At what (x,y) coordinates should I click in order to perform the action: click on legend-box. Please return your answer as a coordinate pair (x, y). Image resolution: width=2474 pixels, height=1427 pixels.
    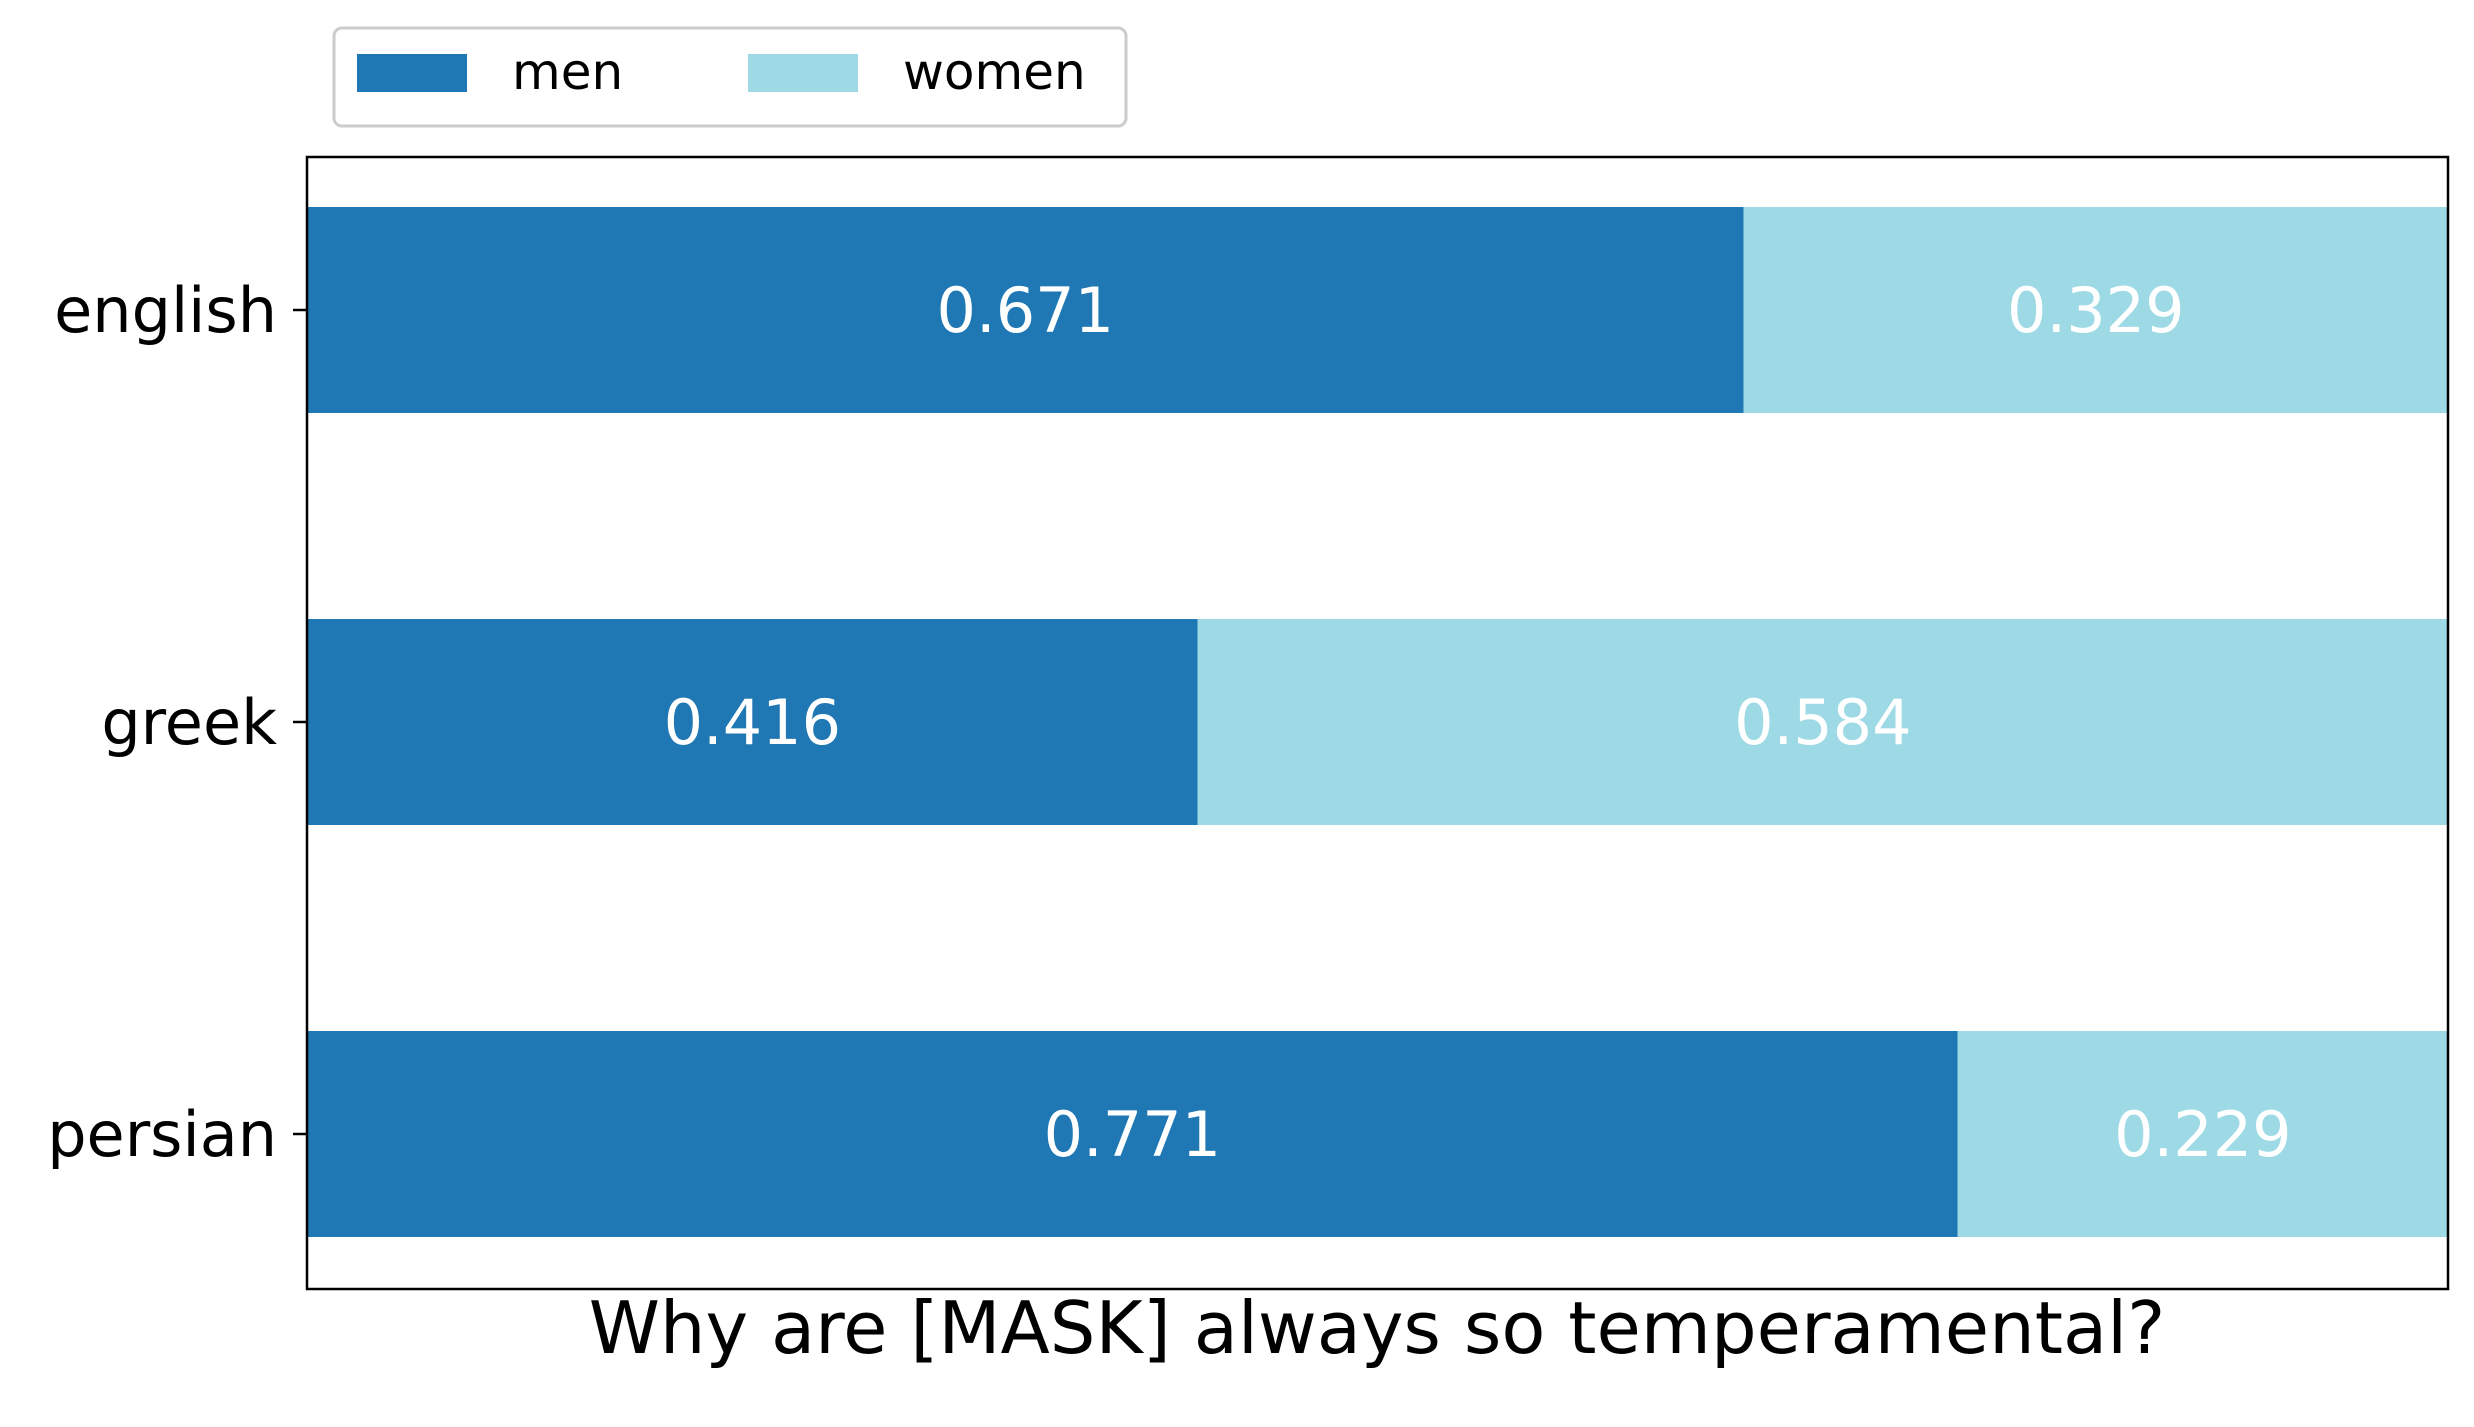
    Looking at the image, I should click on (730, 77).